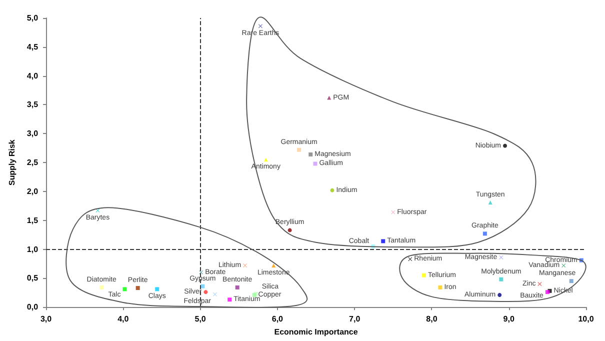 The image size is (605, 341). I want to click on y-tick-label: 0,5, so click(32, 278).